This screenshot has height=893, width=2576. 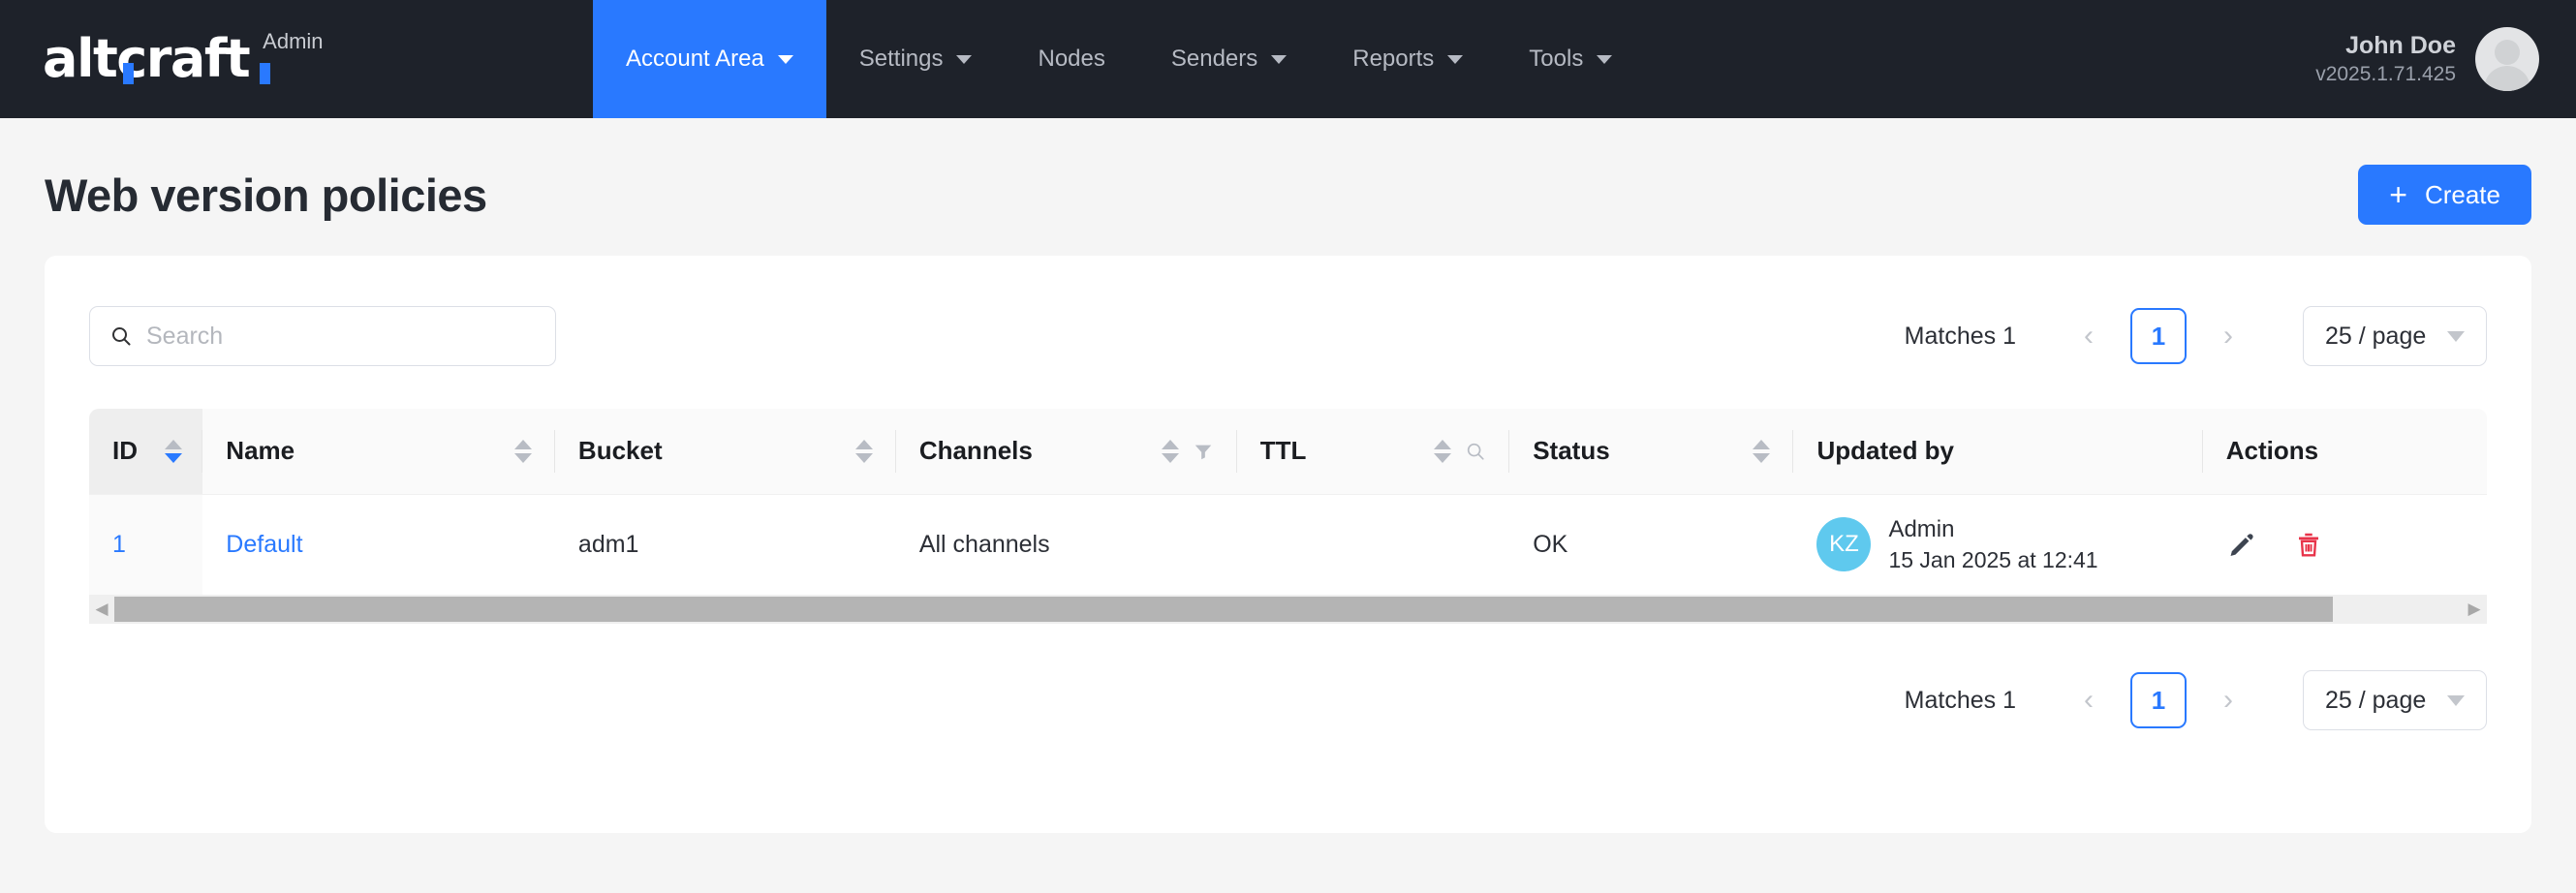 What do you see at coordinates (709, 59) in the screenshot?
I see `nav-item-account-area: Account Area` at bounding box center [709, 59].